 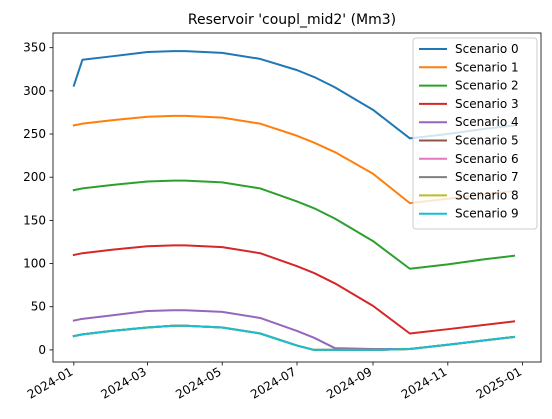 What do you see at coordinates (34, 48) in the screenshot?
I see `y-tick-label: 350` at bounding box center [34, 48].